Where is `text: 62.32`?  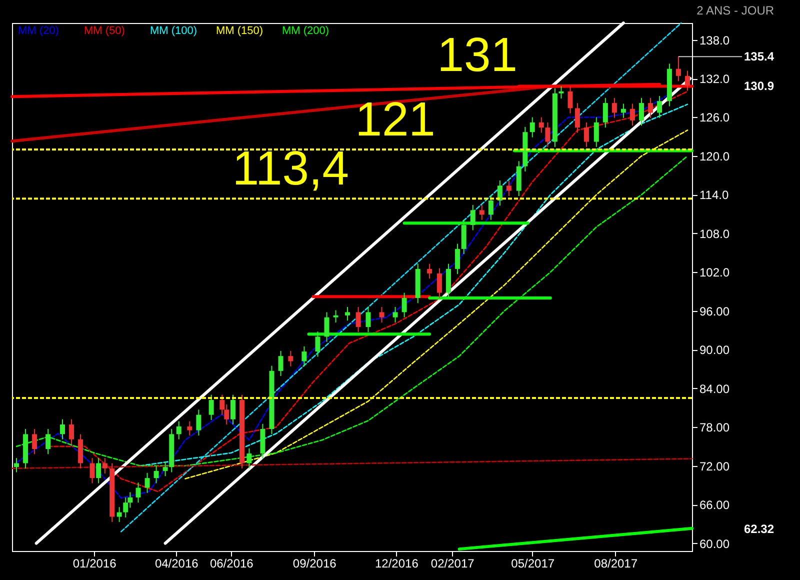
text: 62.32 is located at coordinates (759, 529).